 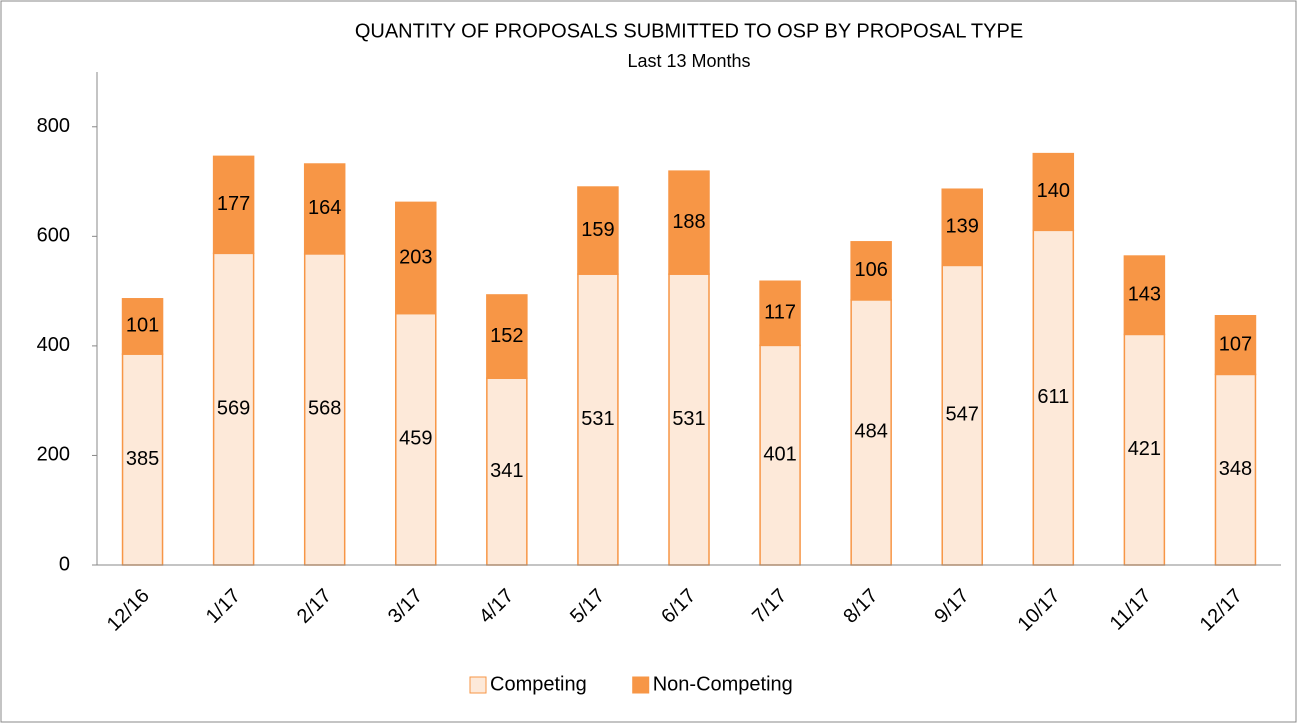 I want to click on data-label: 188, so click(x=688, y=222).